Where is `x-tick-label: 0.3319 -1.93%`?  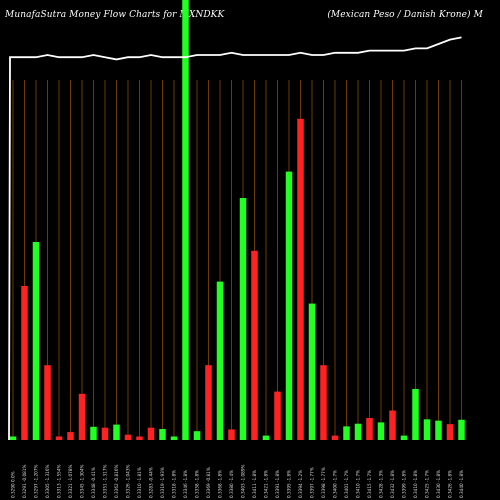
x-tick-label: 0.3319 -1.93% is located at coordinates (162, 482).